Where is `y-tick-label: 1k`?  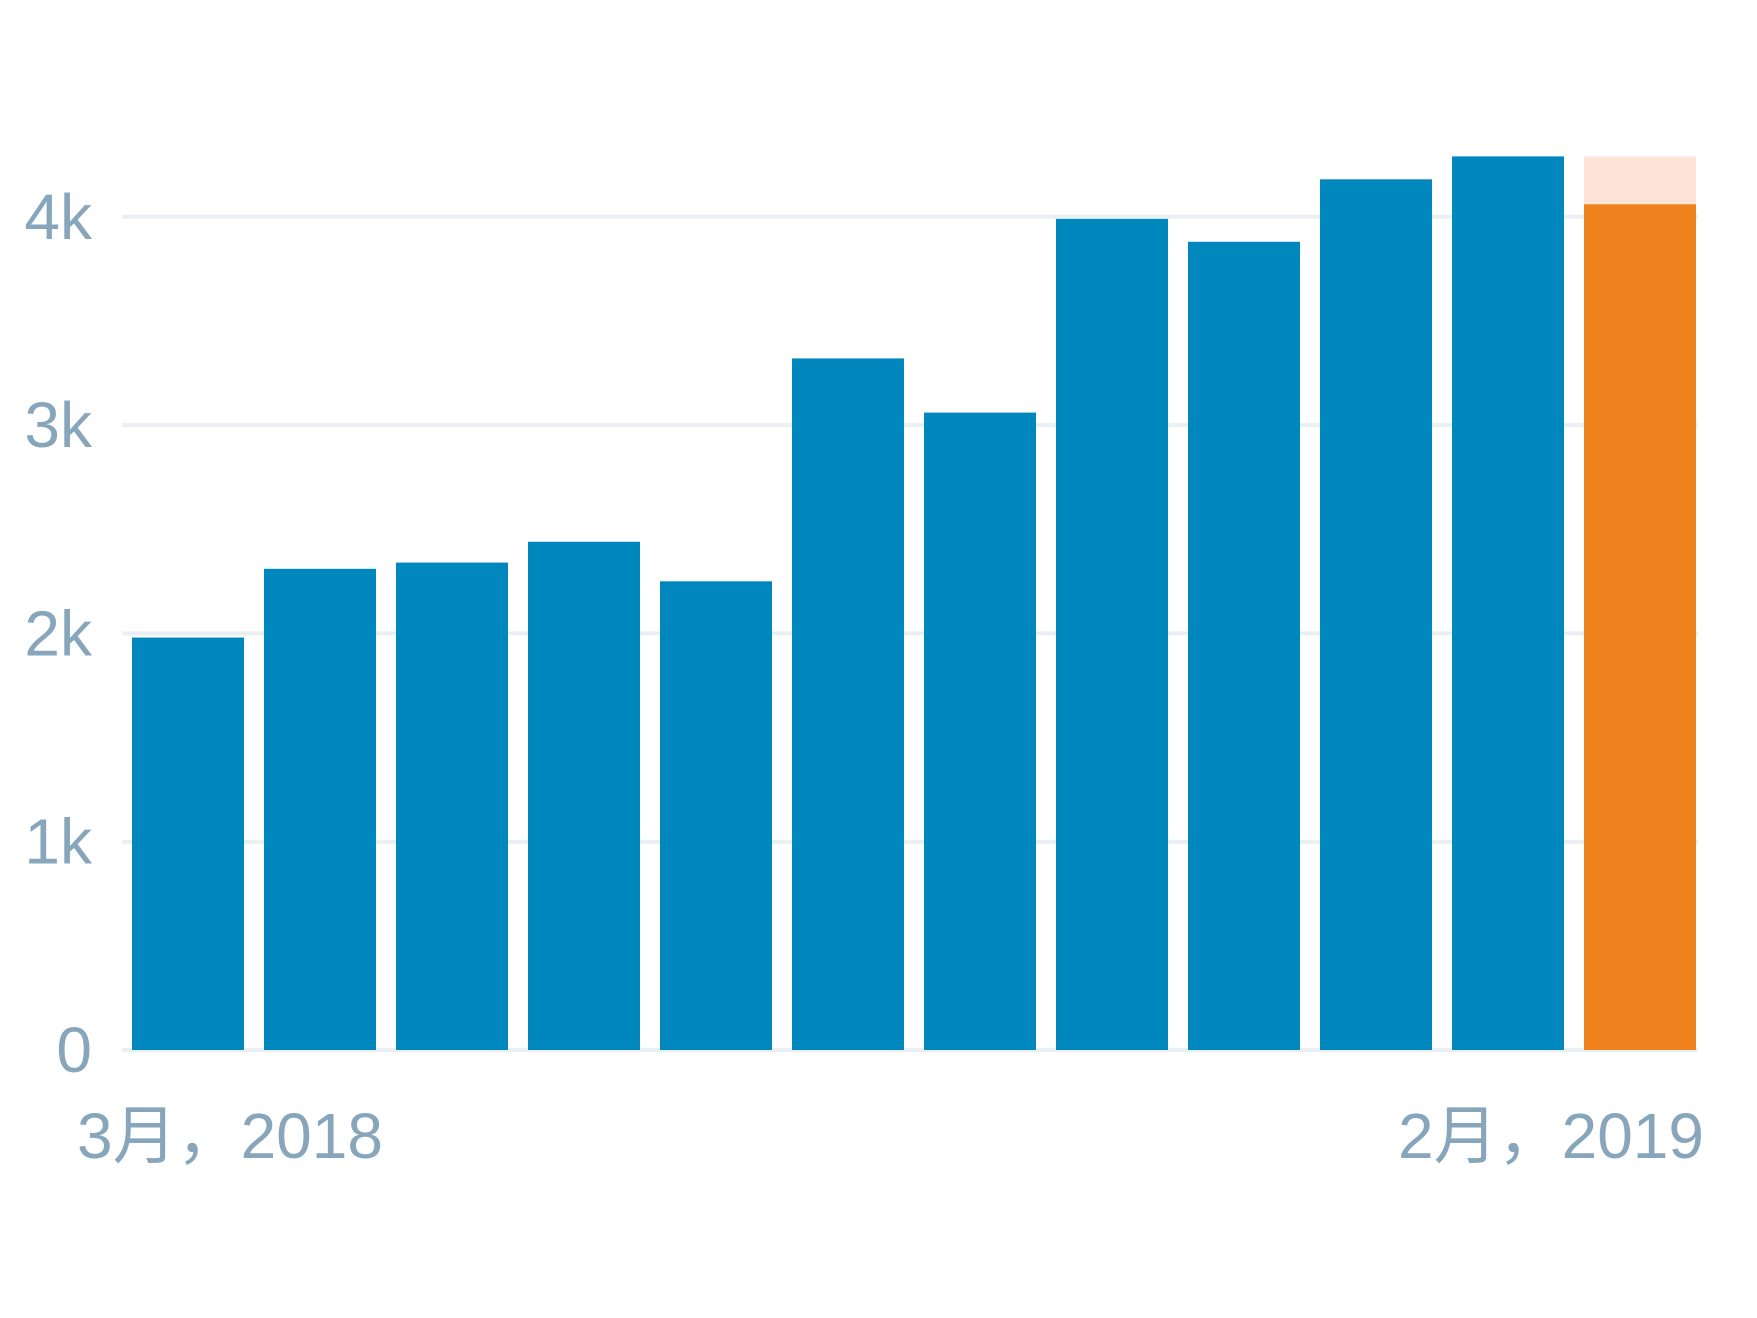 y-tick-label: 1k is located at coordinates (58, 842).